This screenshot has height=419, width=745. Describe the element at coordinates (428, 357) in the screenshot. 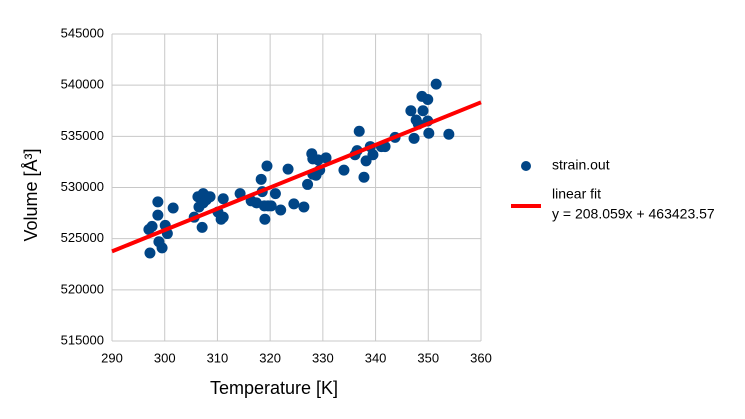

I see `x-tick-label: 350` at that location.